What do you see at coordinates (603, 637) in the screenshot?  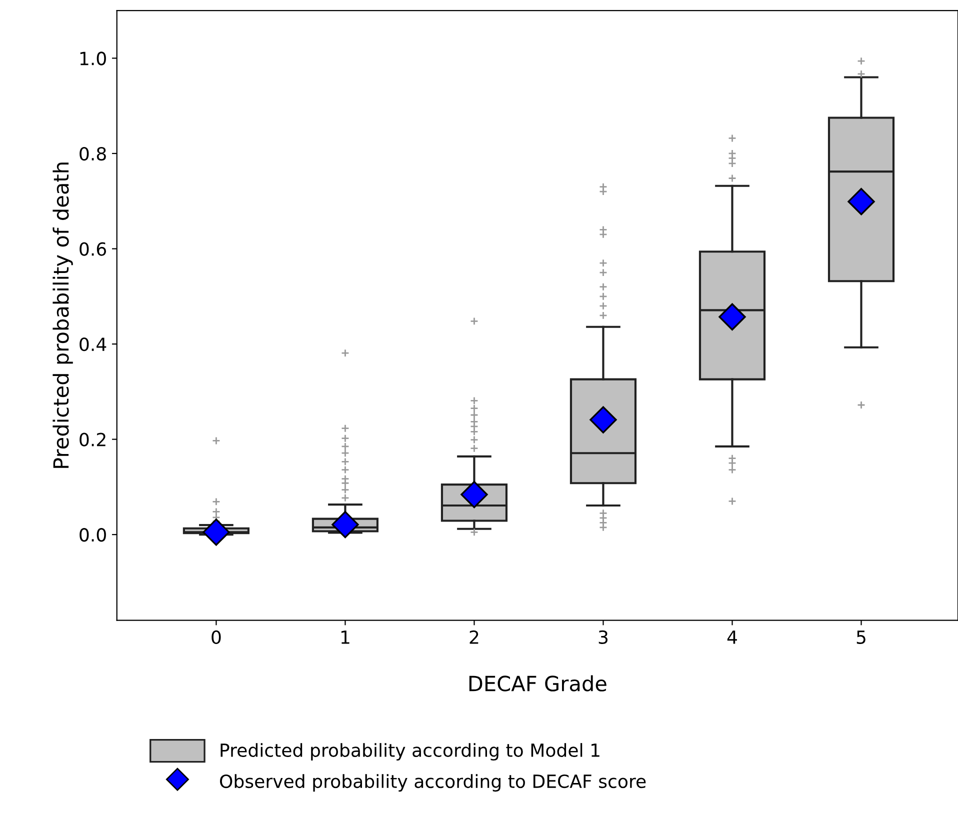 I see `x-tick-label: 3` at bounding box center [603, 637].